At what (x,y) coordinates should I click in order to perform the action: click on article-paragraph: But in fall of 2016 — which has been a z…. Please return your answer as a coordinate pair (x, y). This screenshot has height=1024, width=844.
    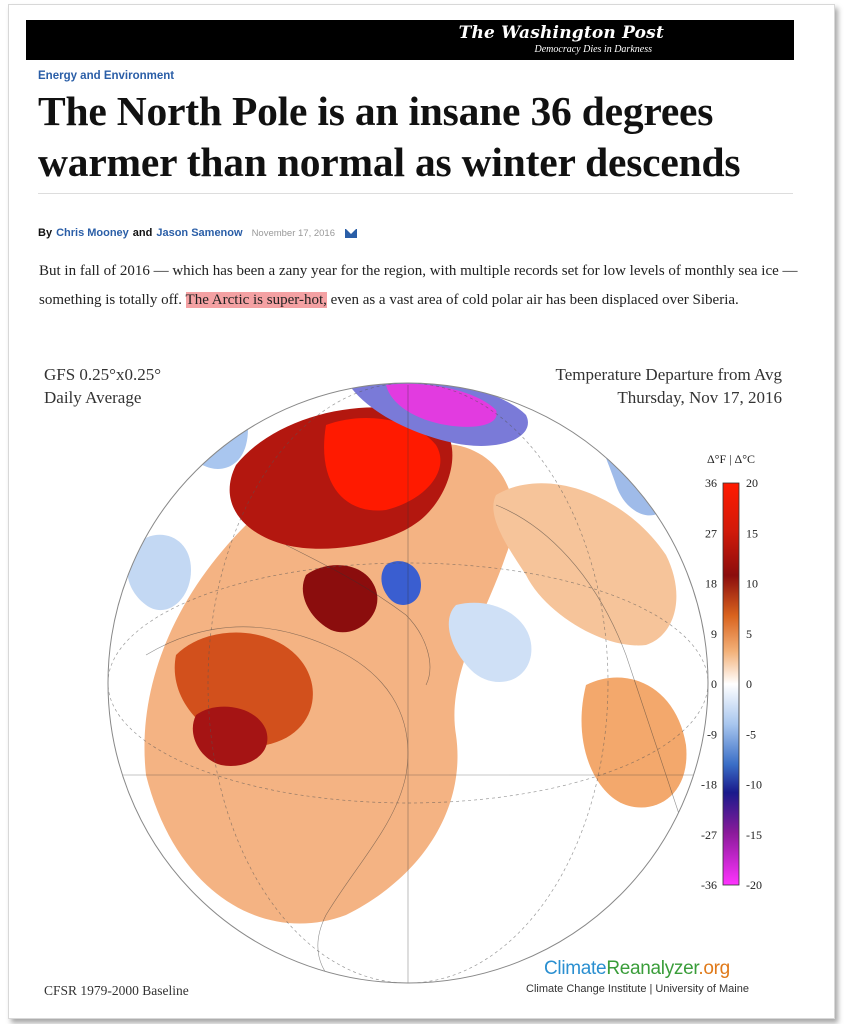
    Looking at the image, I should click on (419, 285).